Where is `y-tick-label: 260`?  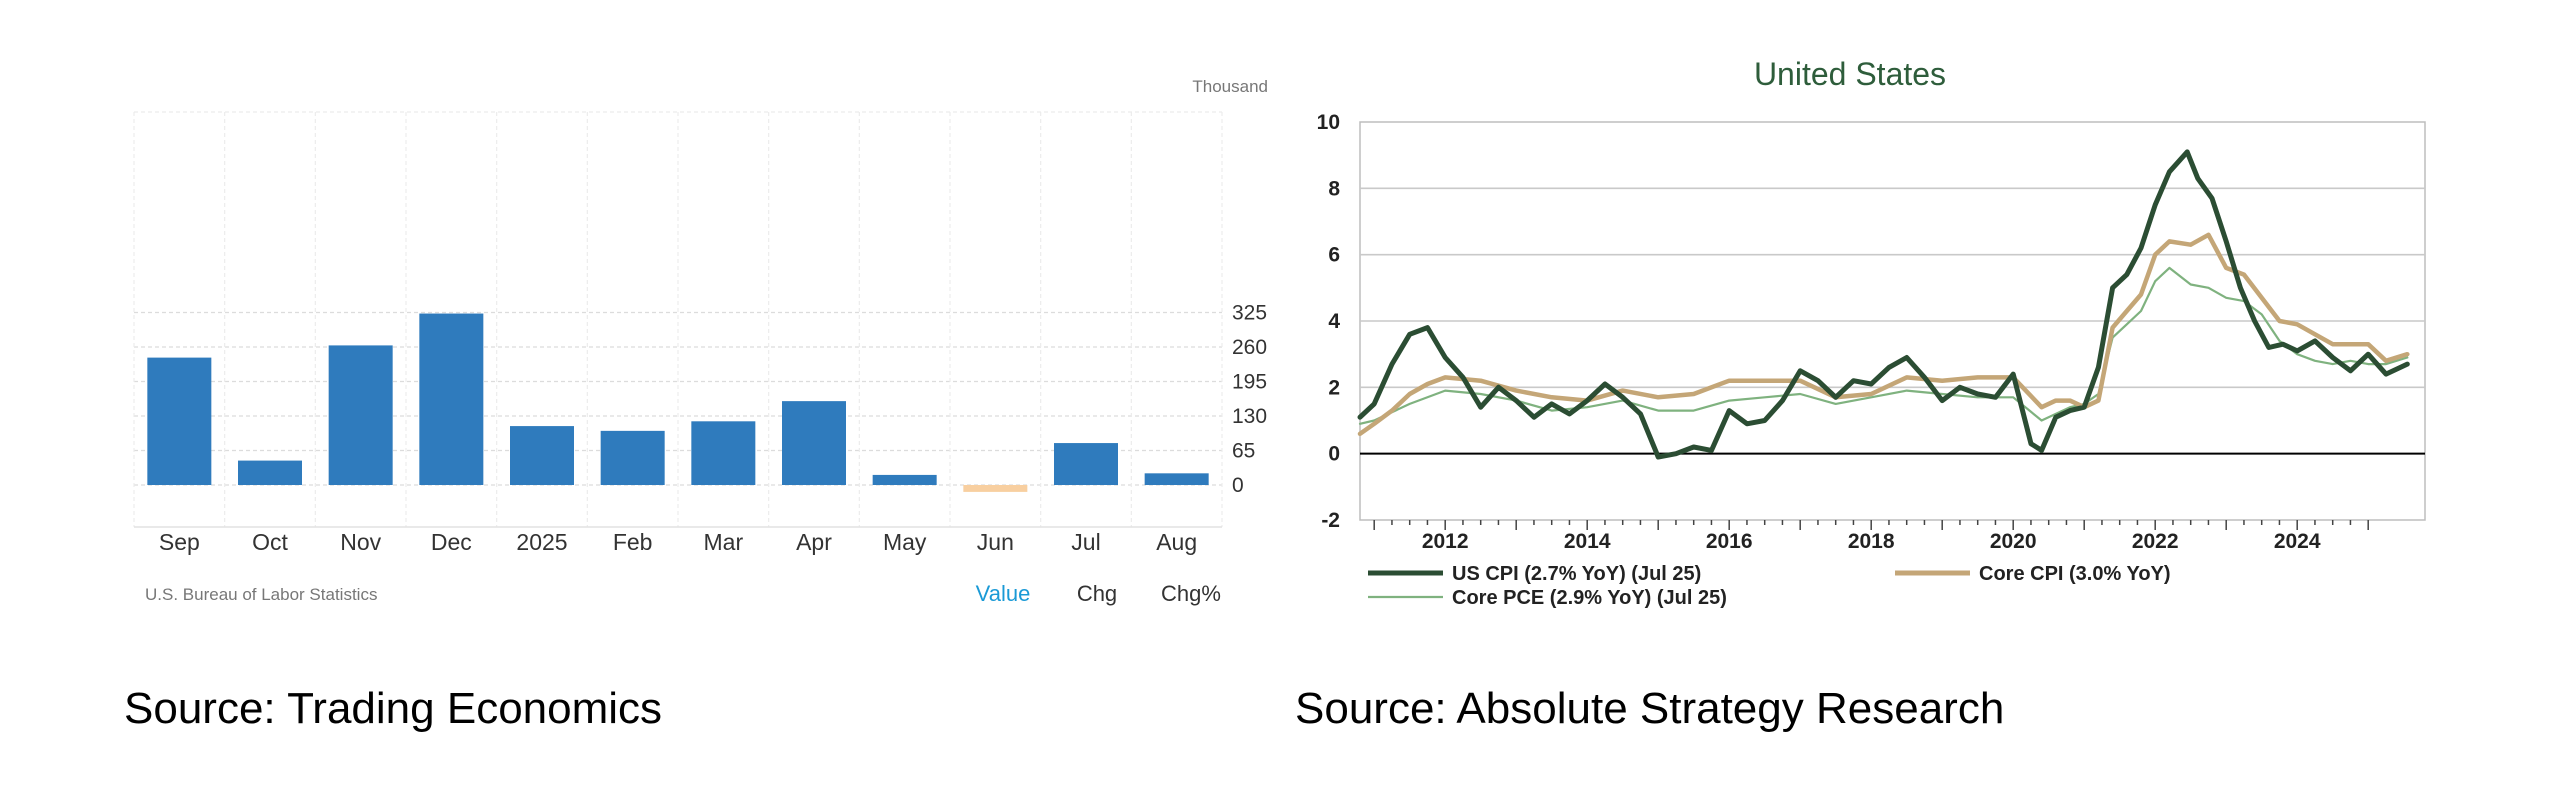 y-tick-label: 260 is located at coordinates (1249, 347).